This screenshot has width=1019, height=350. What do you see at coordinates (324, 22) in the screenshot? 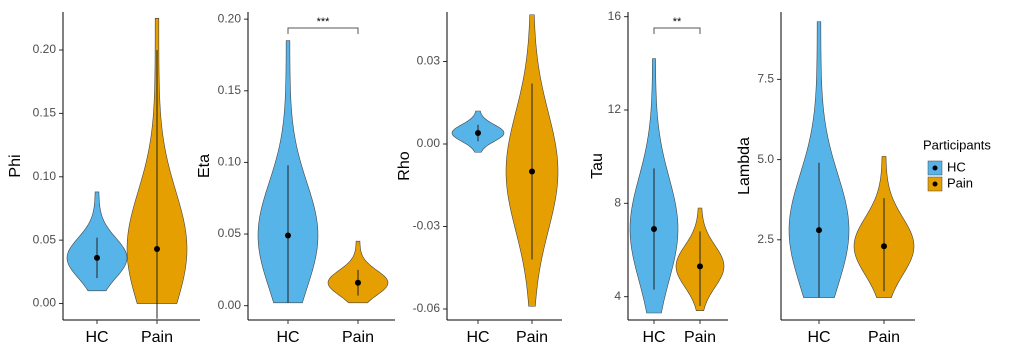
I see `significance-label: ***` at bounding box center [324, 22].